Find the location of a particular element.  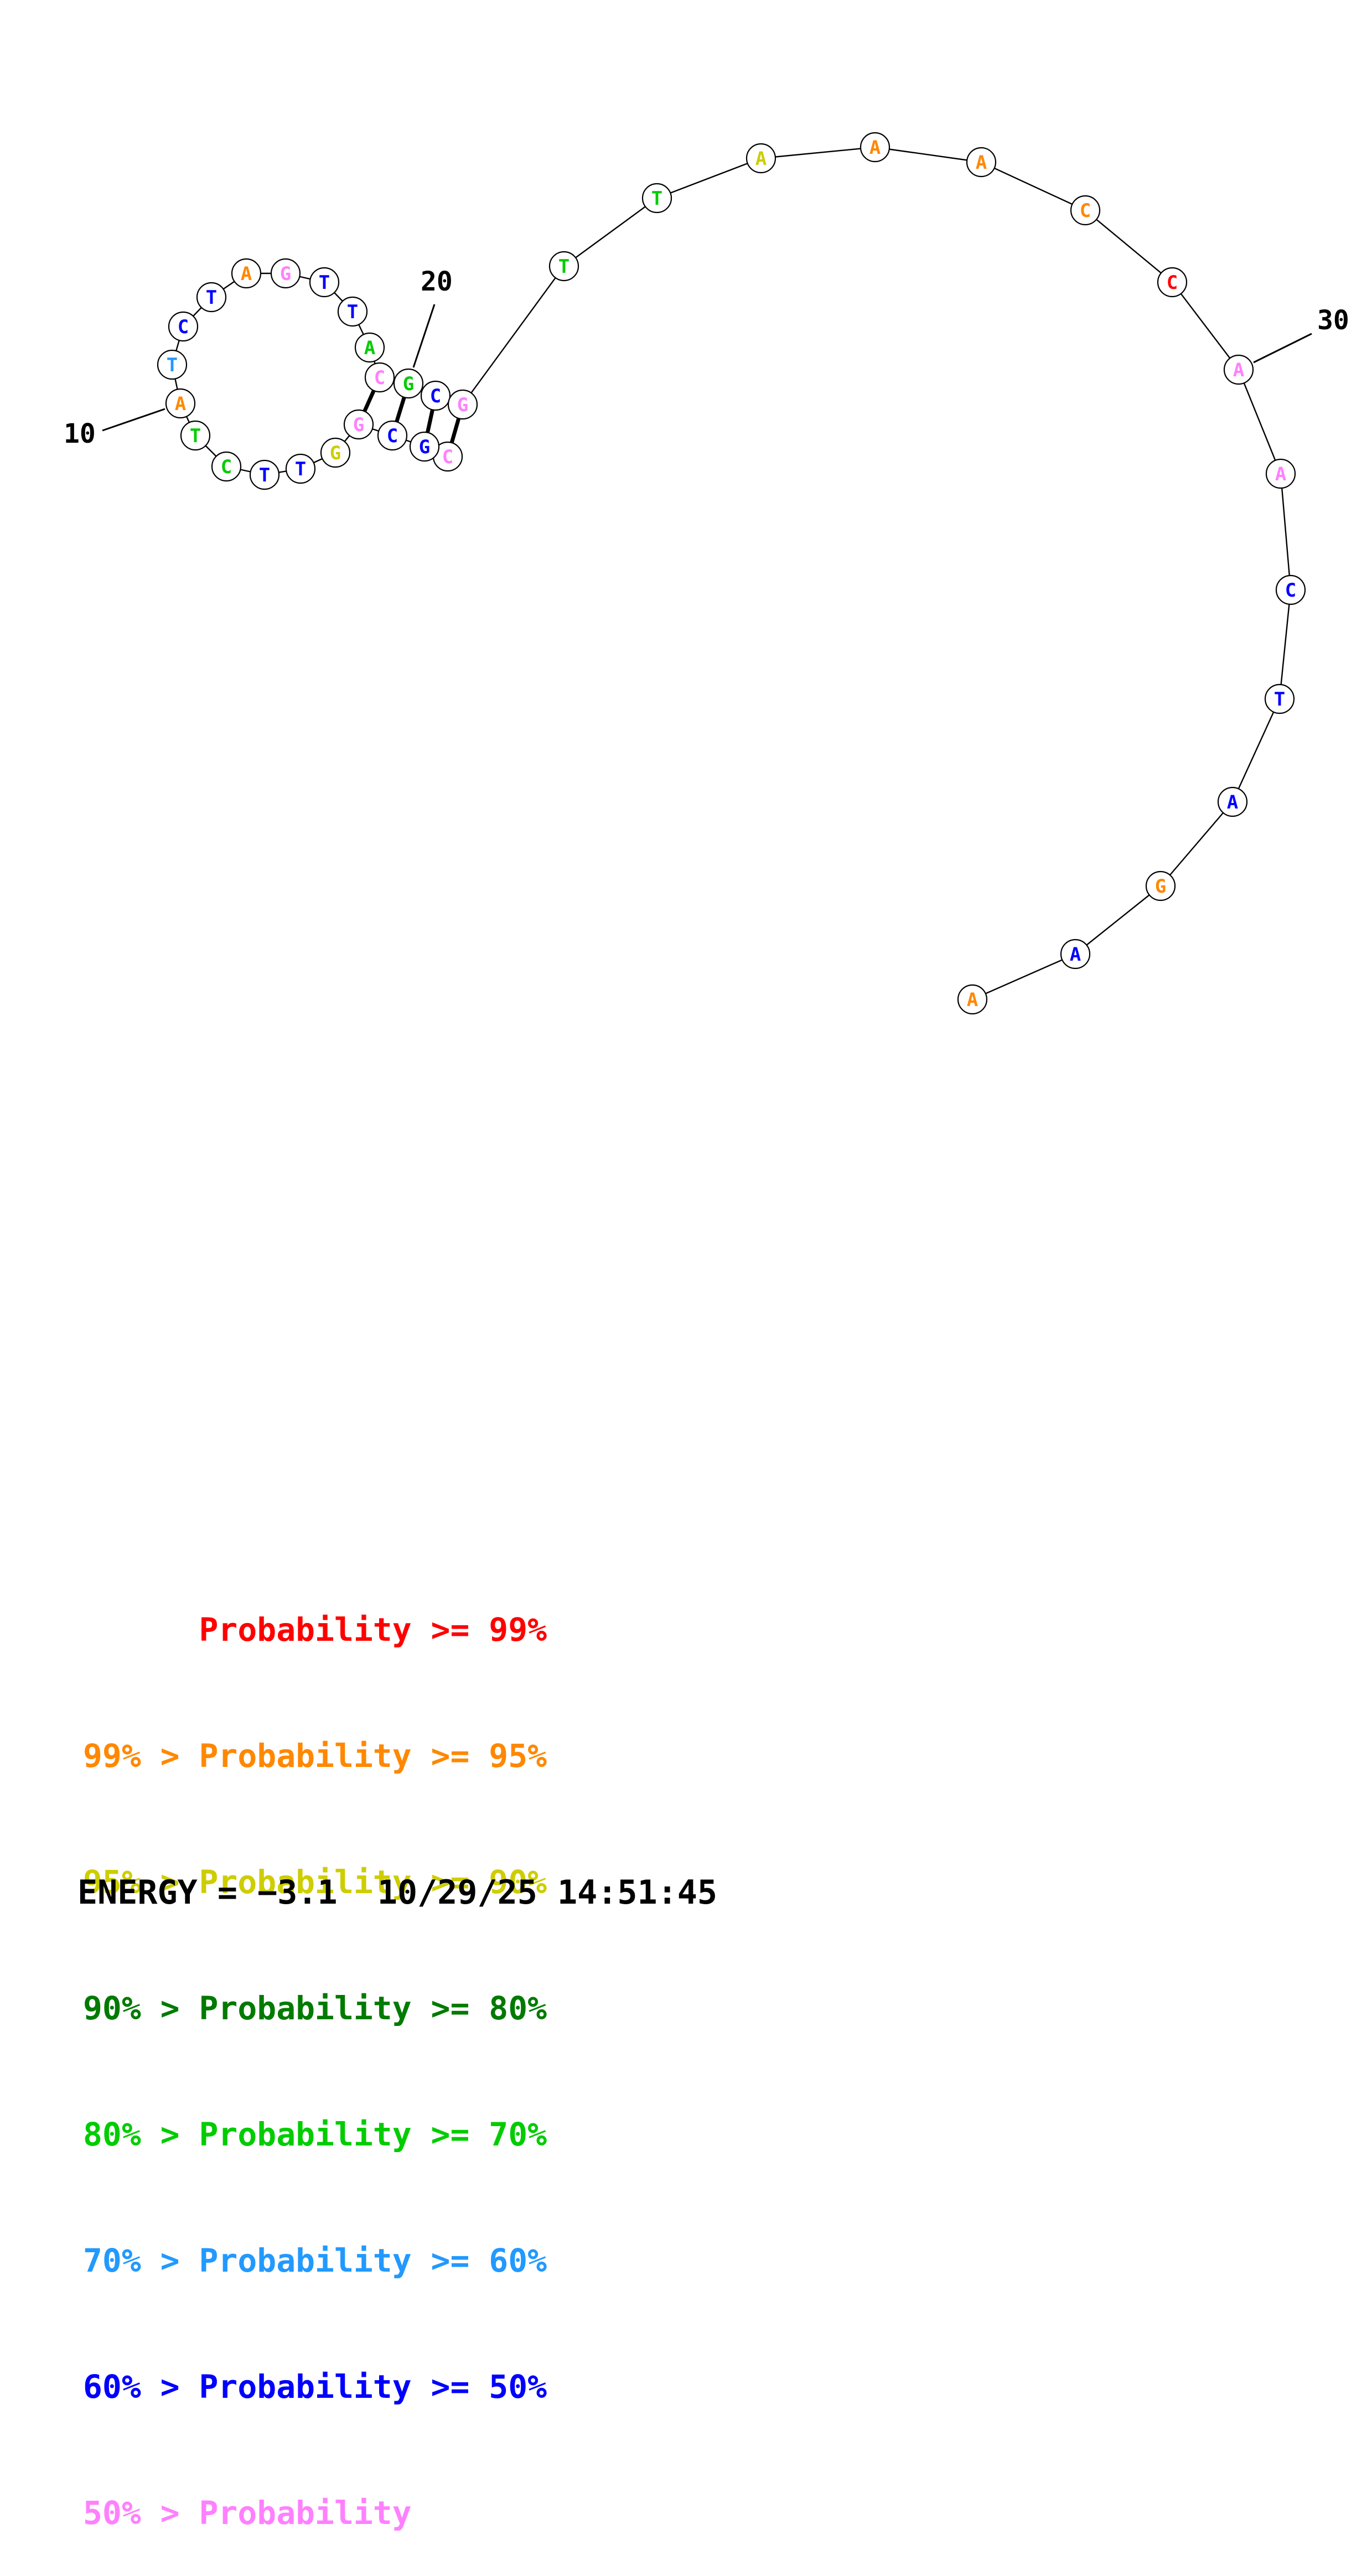

legend-row: 50% > Probability is located at coordinates (248, 2513).